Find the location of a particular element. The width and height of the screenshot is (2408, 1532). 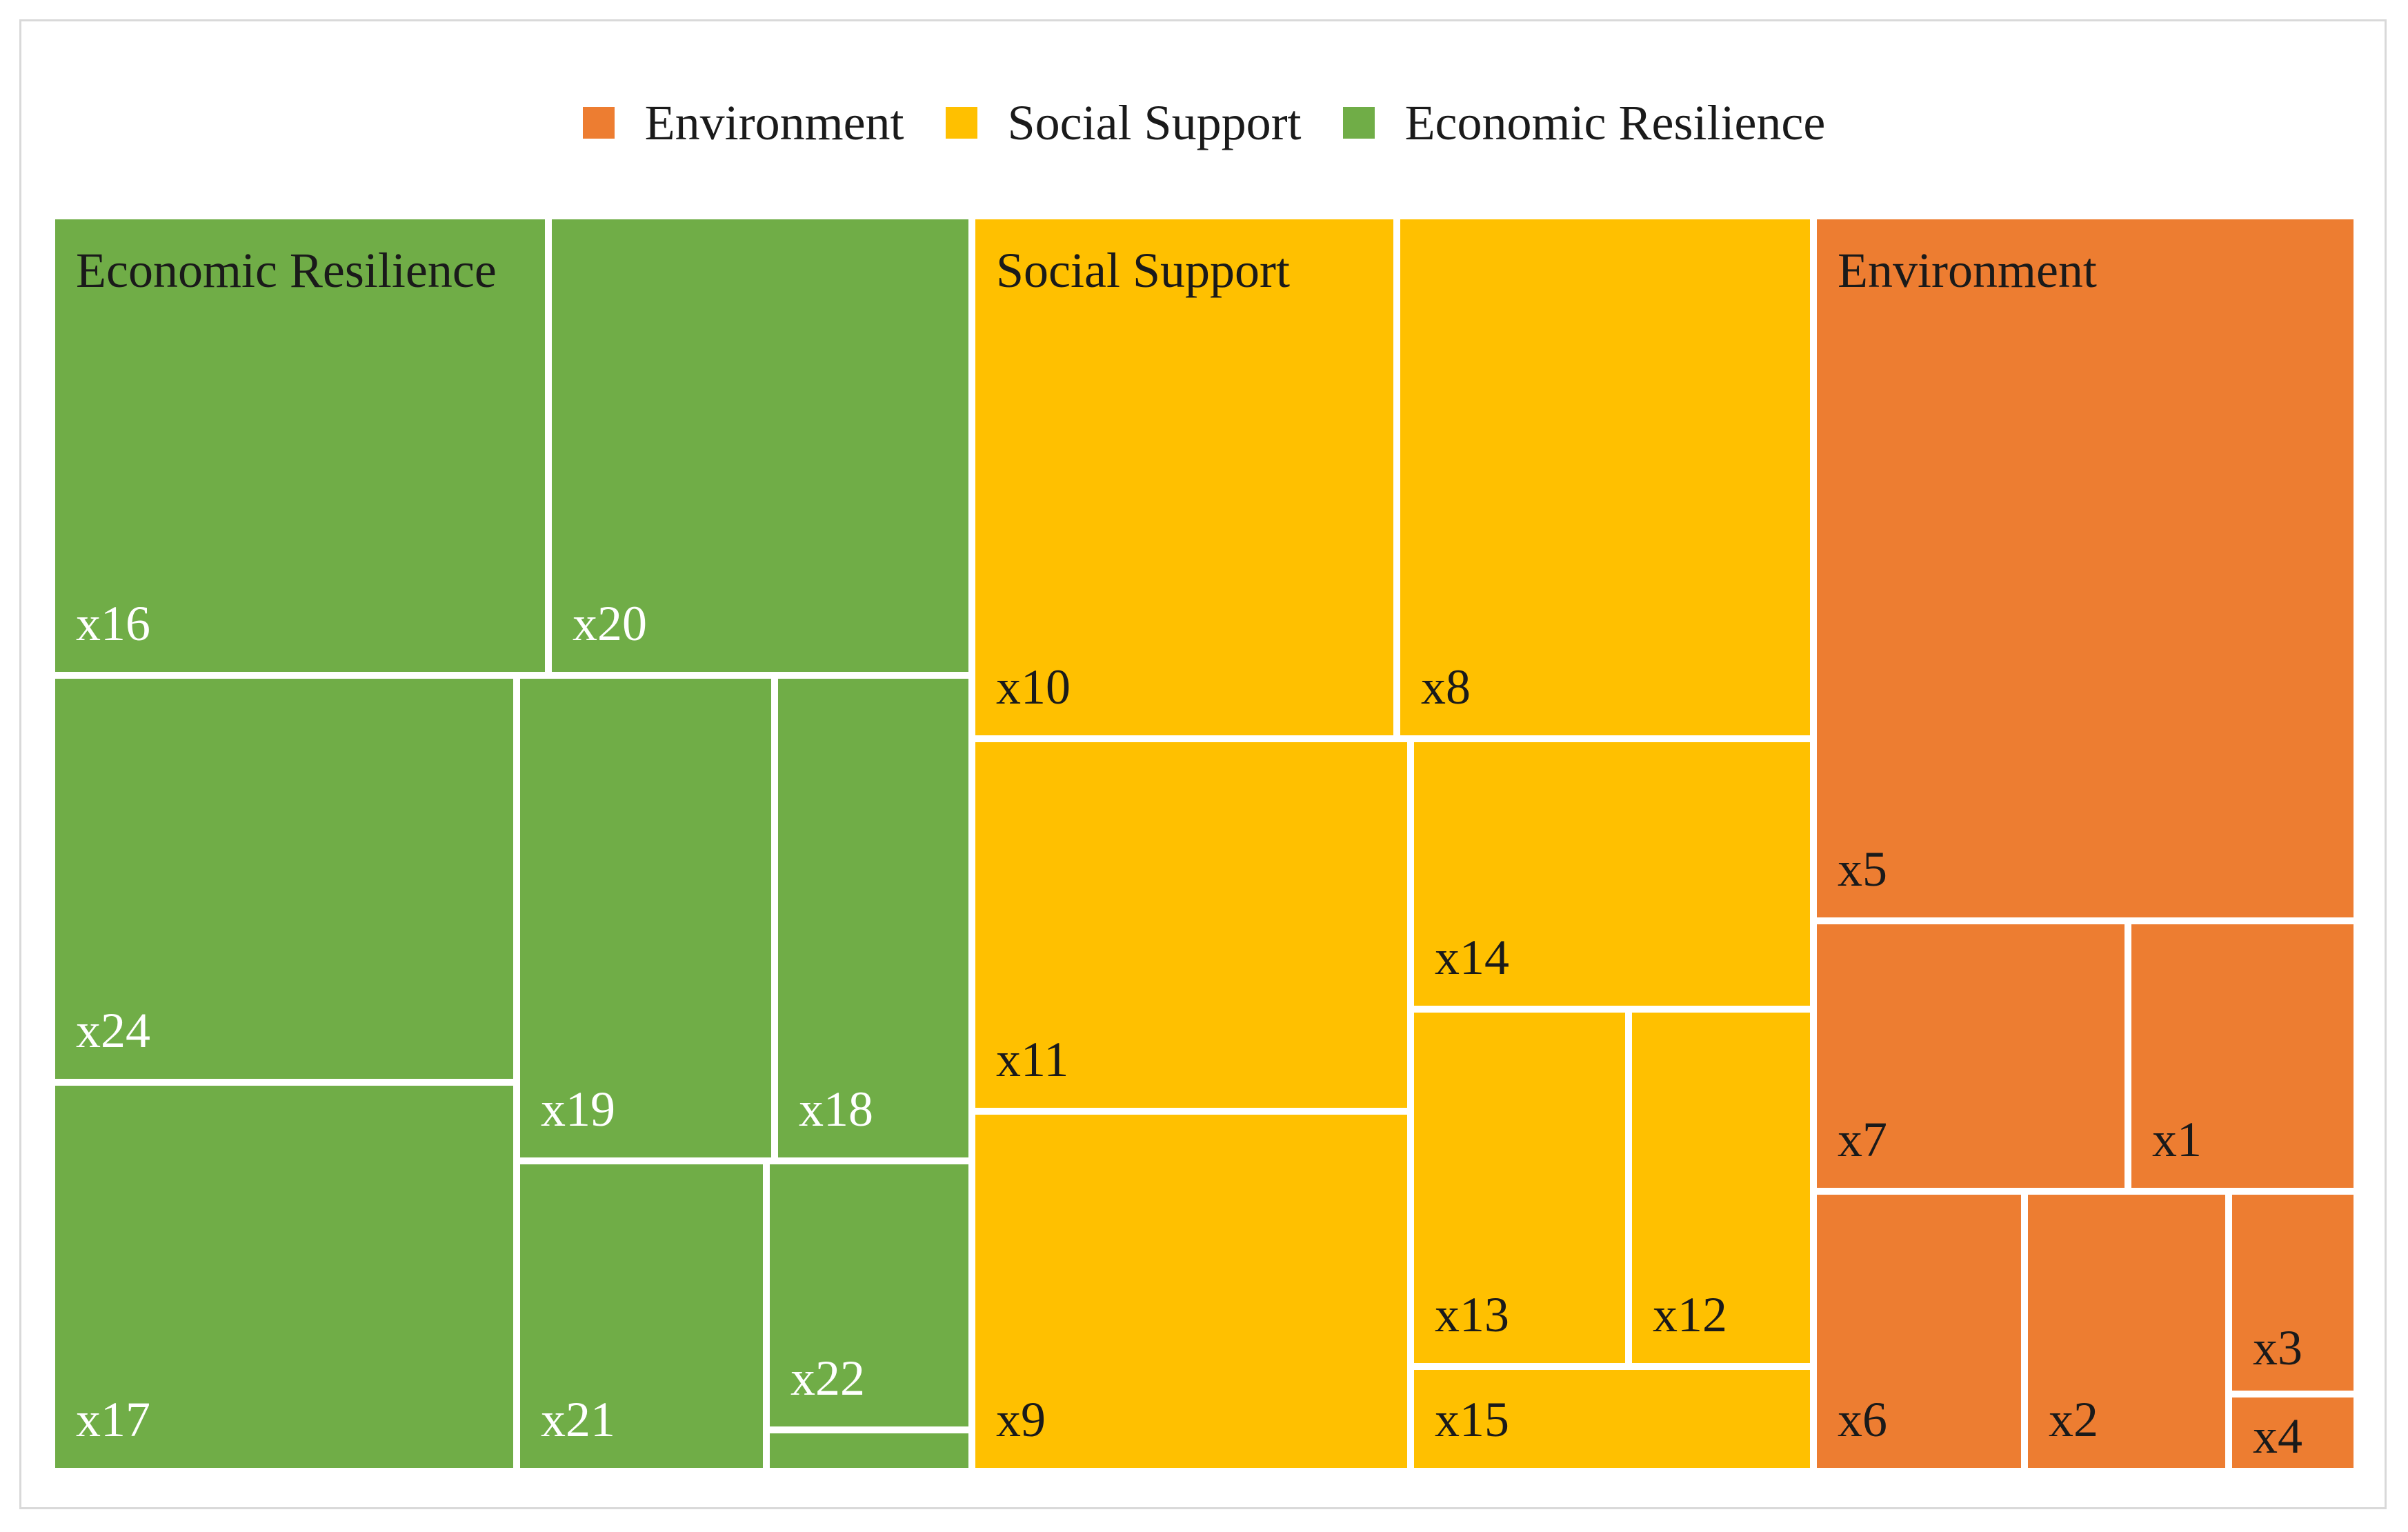

tile-x21: x21 is located at coordinates (642, 1316).